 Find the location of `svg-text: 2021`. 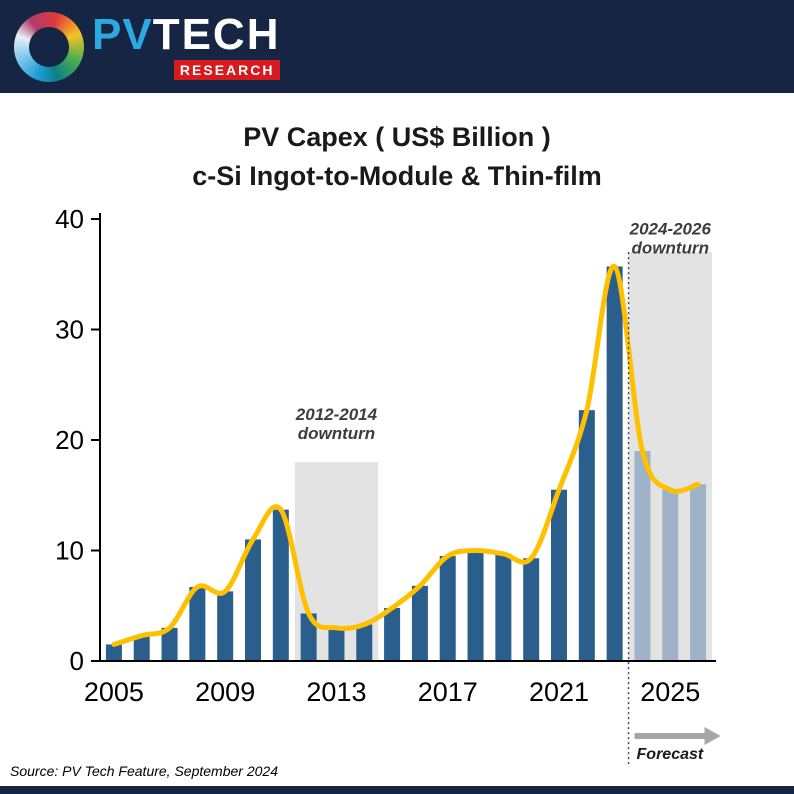

svg-text: 2021 is located at coordinates (559, 692).